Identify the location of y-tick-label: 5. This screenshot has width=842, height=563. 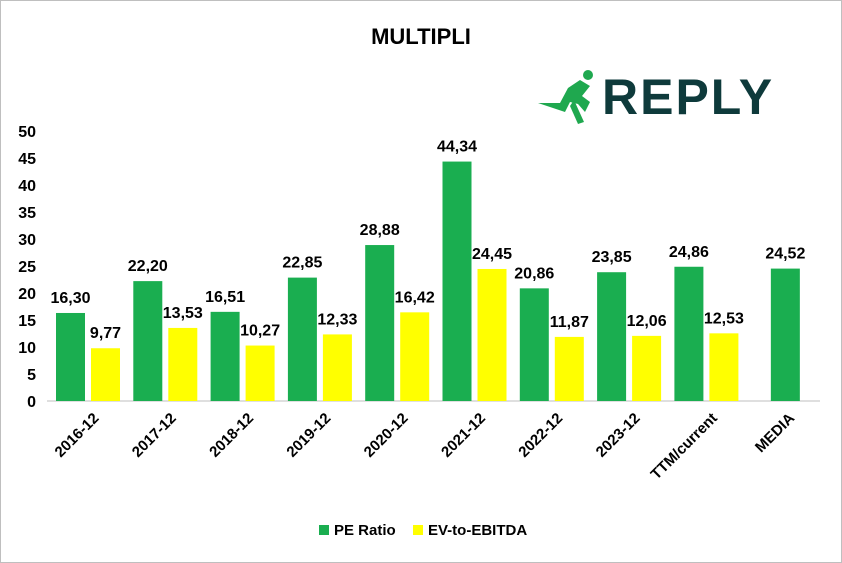
(31, 375).